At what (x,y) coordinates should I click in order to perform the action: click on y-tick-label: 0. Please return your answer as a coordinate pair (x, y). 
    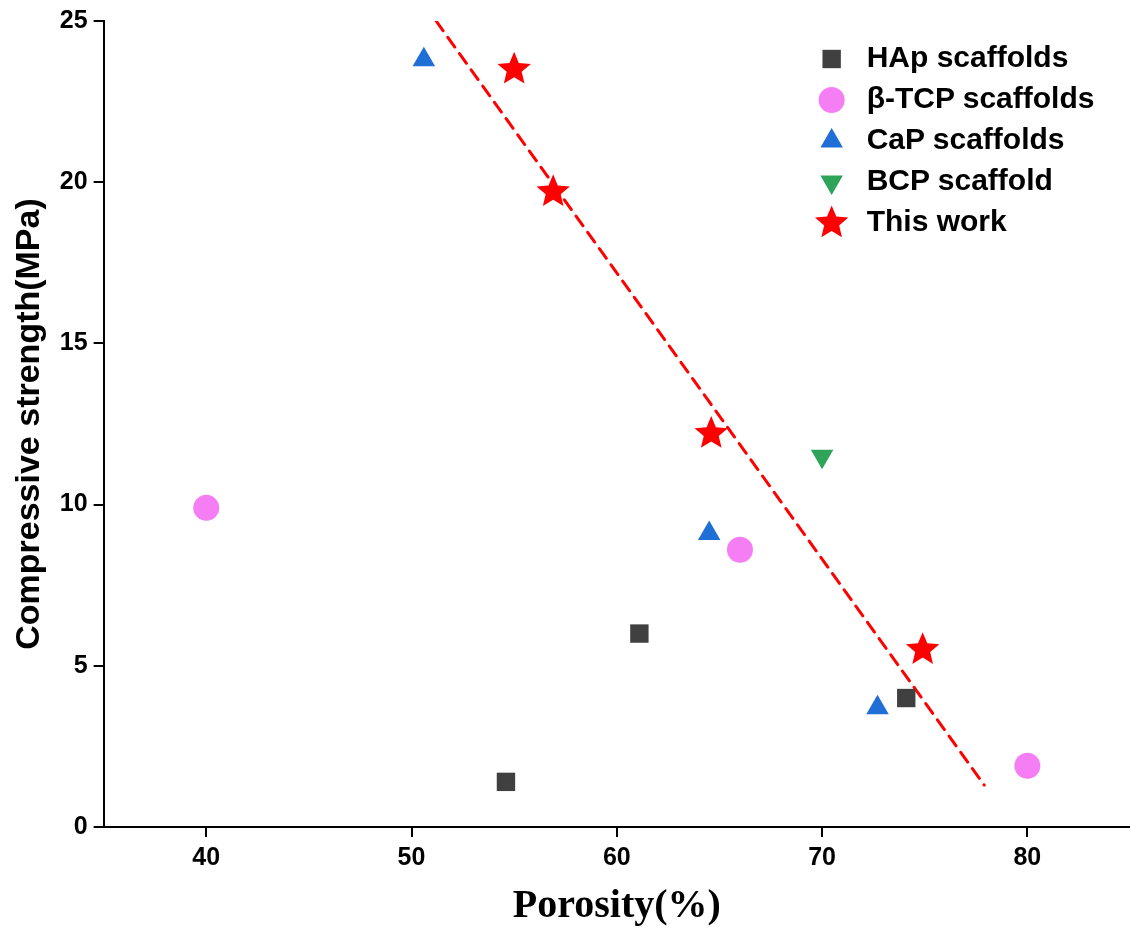
    Looking at the image, I should click on (80, 824).